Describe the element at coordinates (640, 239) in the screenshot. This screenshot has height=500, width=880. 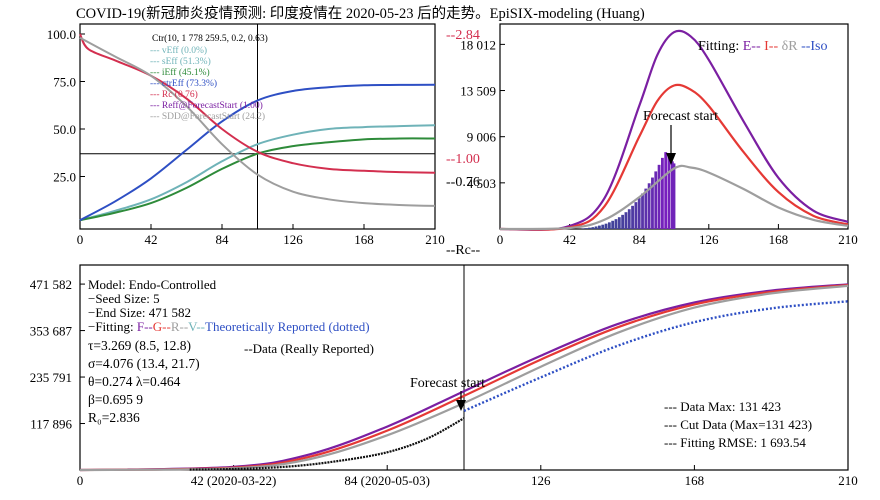
I see `daily-xtick-label: 84` at that location.